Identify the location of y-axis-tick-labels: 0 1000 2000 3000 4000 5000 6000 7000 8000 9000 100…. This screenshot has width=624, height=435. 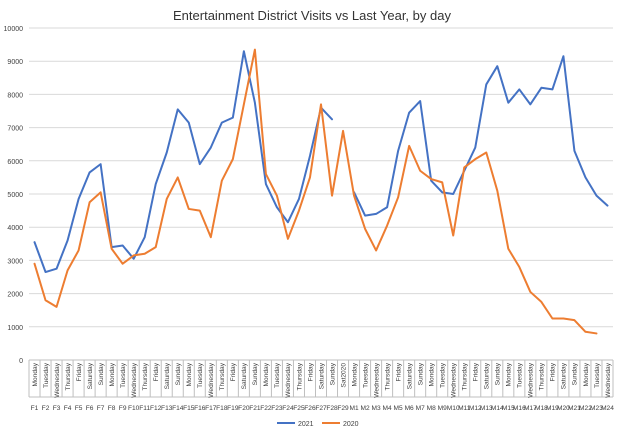
(14, 195).